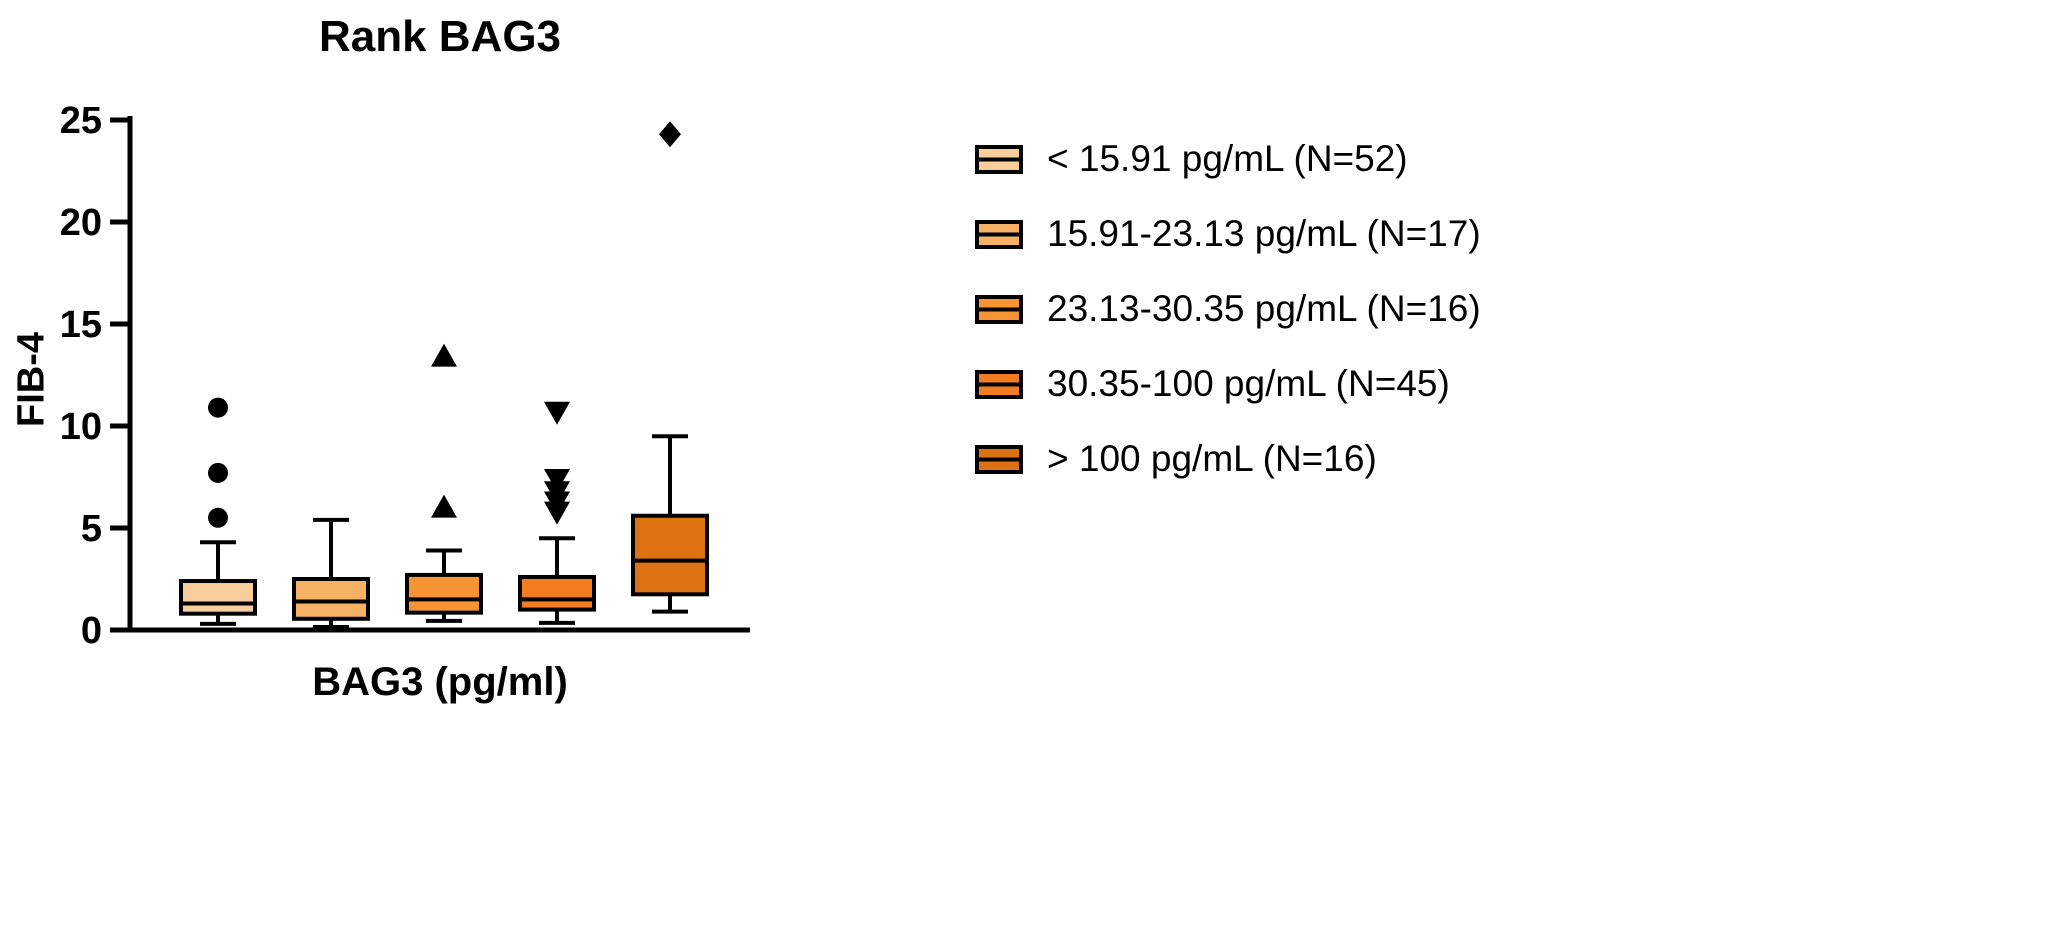  What do you see at coordinates (81, 427) in the screenshot?
I see `y-tick-label: 10` at bounding box center [81, 427].